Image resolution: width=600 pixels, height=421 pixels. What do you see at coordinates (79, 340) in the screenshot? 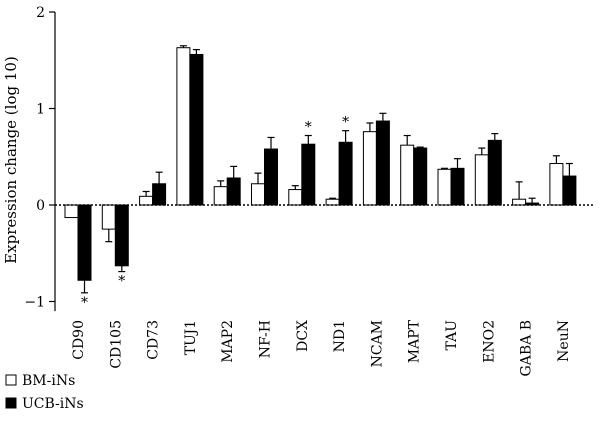
I see `x-category-label: CD90` at bounding box center [79, 340].